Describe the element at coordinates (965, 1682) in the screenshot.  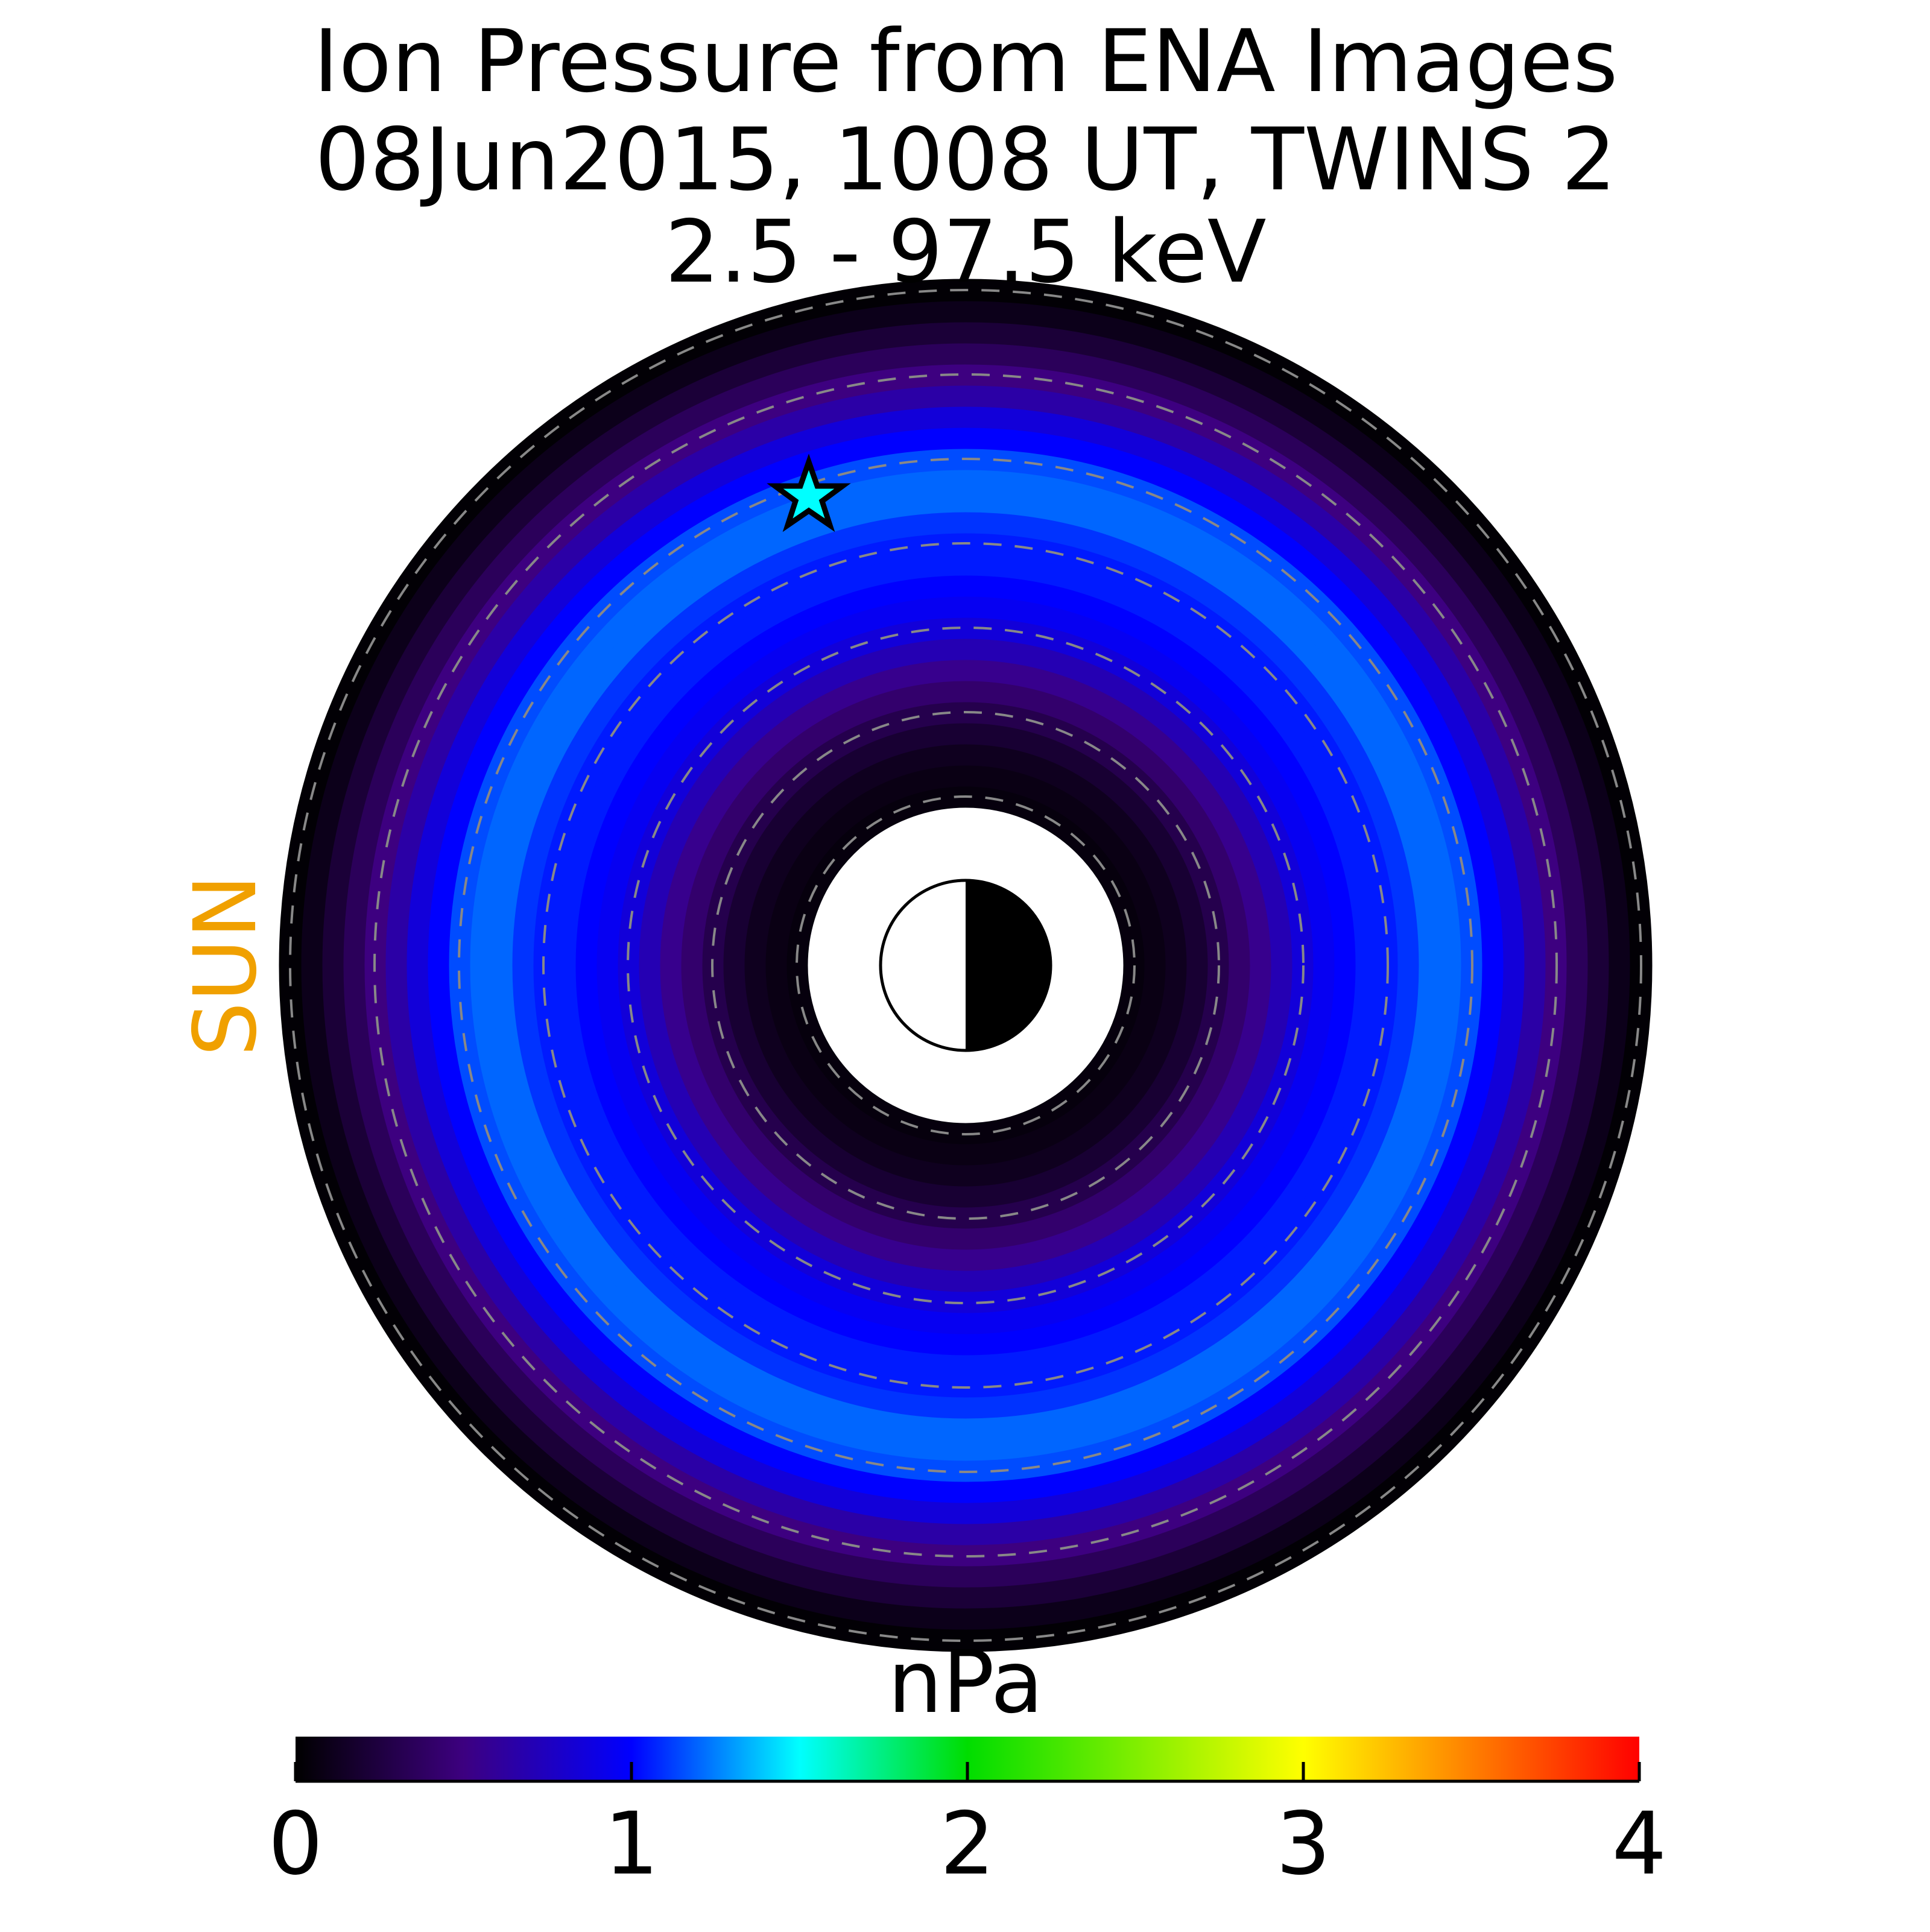
I see `colorbar-label: nPa` at that location.